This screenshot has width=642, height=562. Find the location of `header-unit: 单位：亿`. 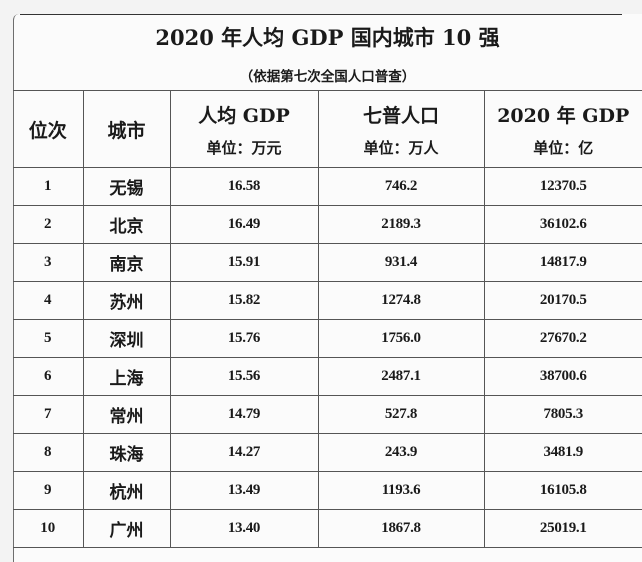

header-unit: 单位：亿 is located at coordinates (563, 147).